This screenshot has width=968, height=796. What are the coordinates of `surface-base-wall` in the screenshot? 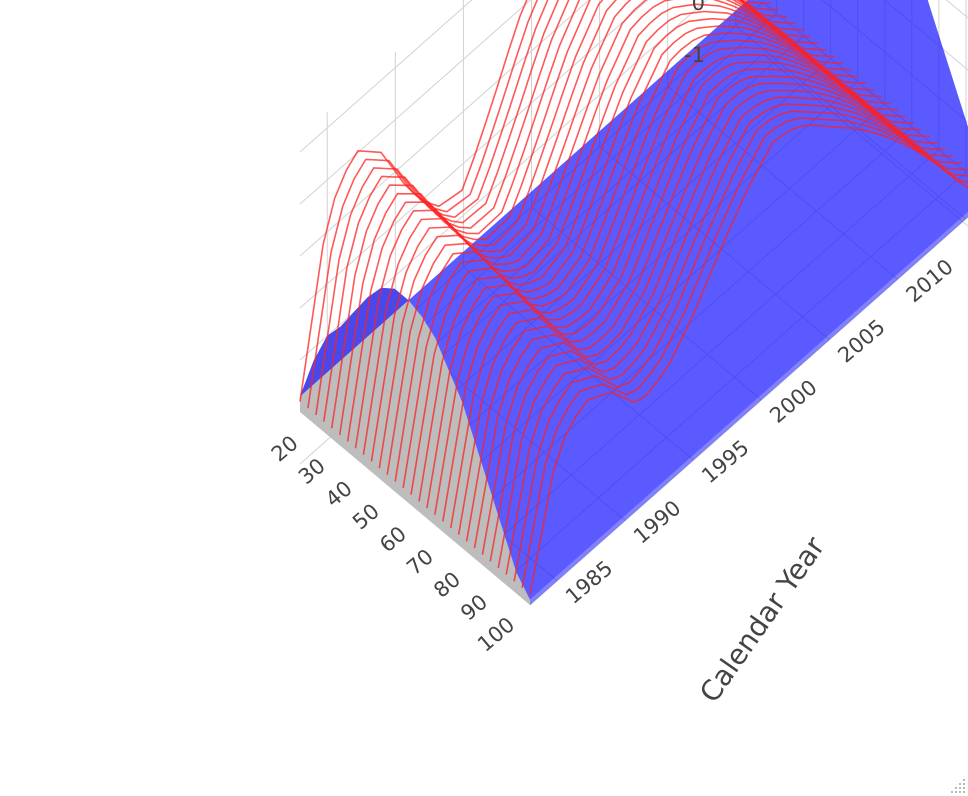 It's located at (415, 446).